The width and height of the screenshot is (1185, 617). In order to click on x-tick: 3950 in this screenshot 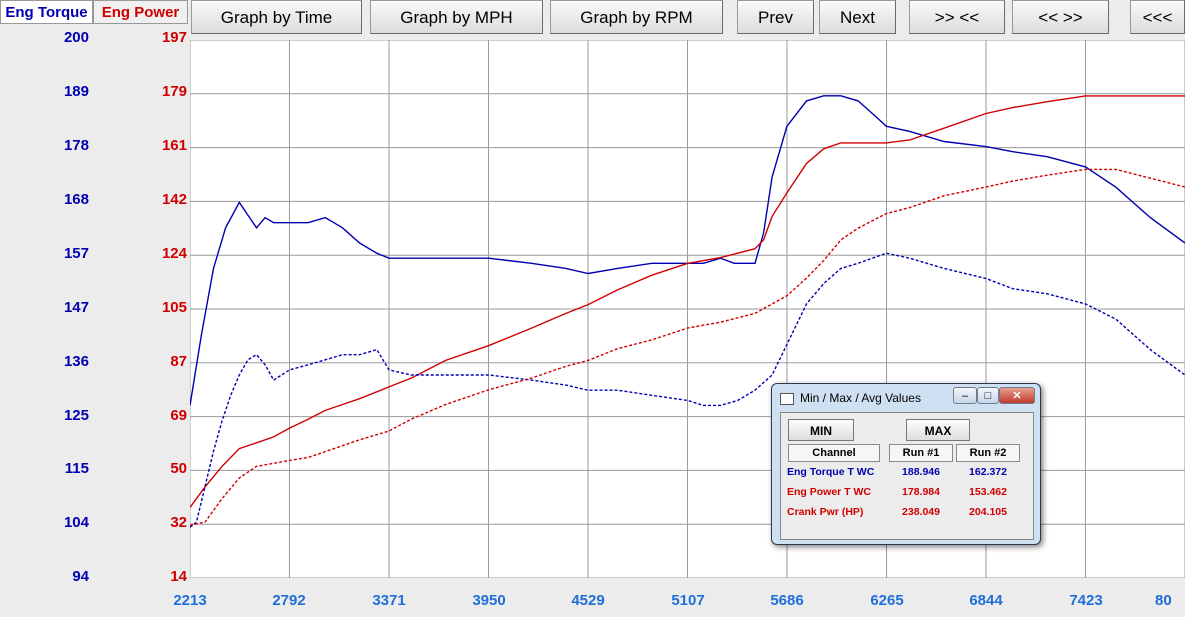, I will do `click(489, 600)`.